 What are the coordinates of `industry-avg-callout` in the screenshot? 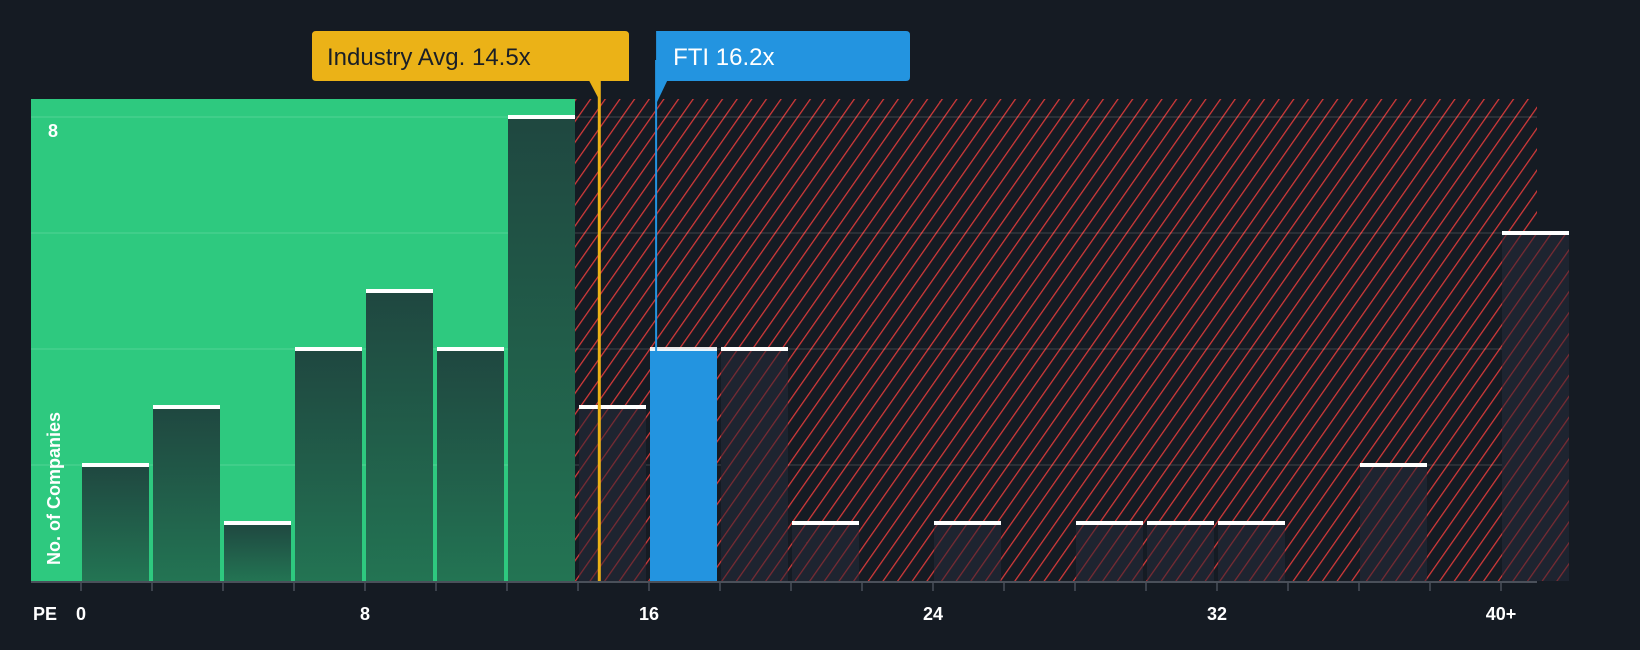 It's located at (470, 65).